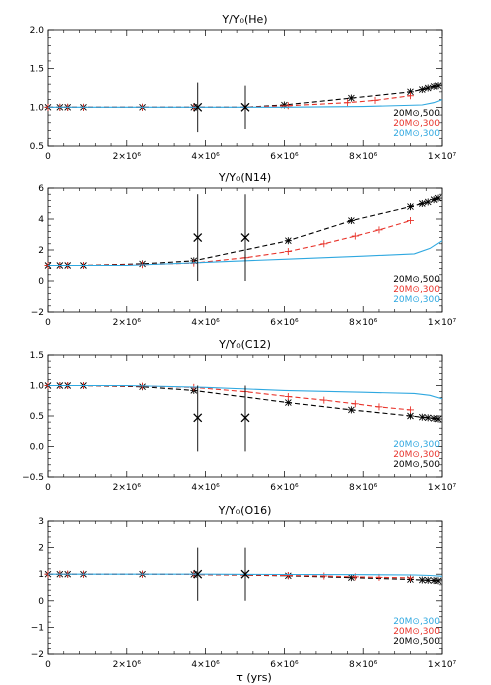 The image size is (491, 685). I want to click on y-tick-label: −0.5, so click(33, 478).